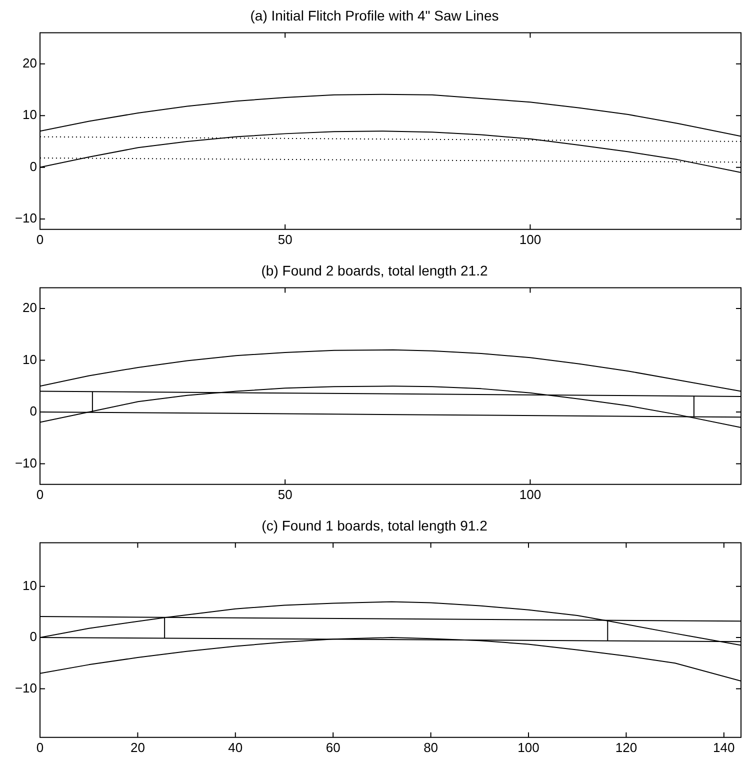  Describe the element at coordinates (137, 747) in the screenshot. I see `x-tick-label: 20` at that location.